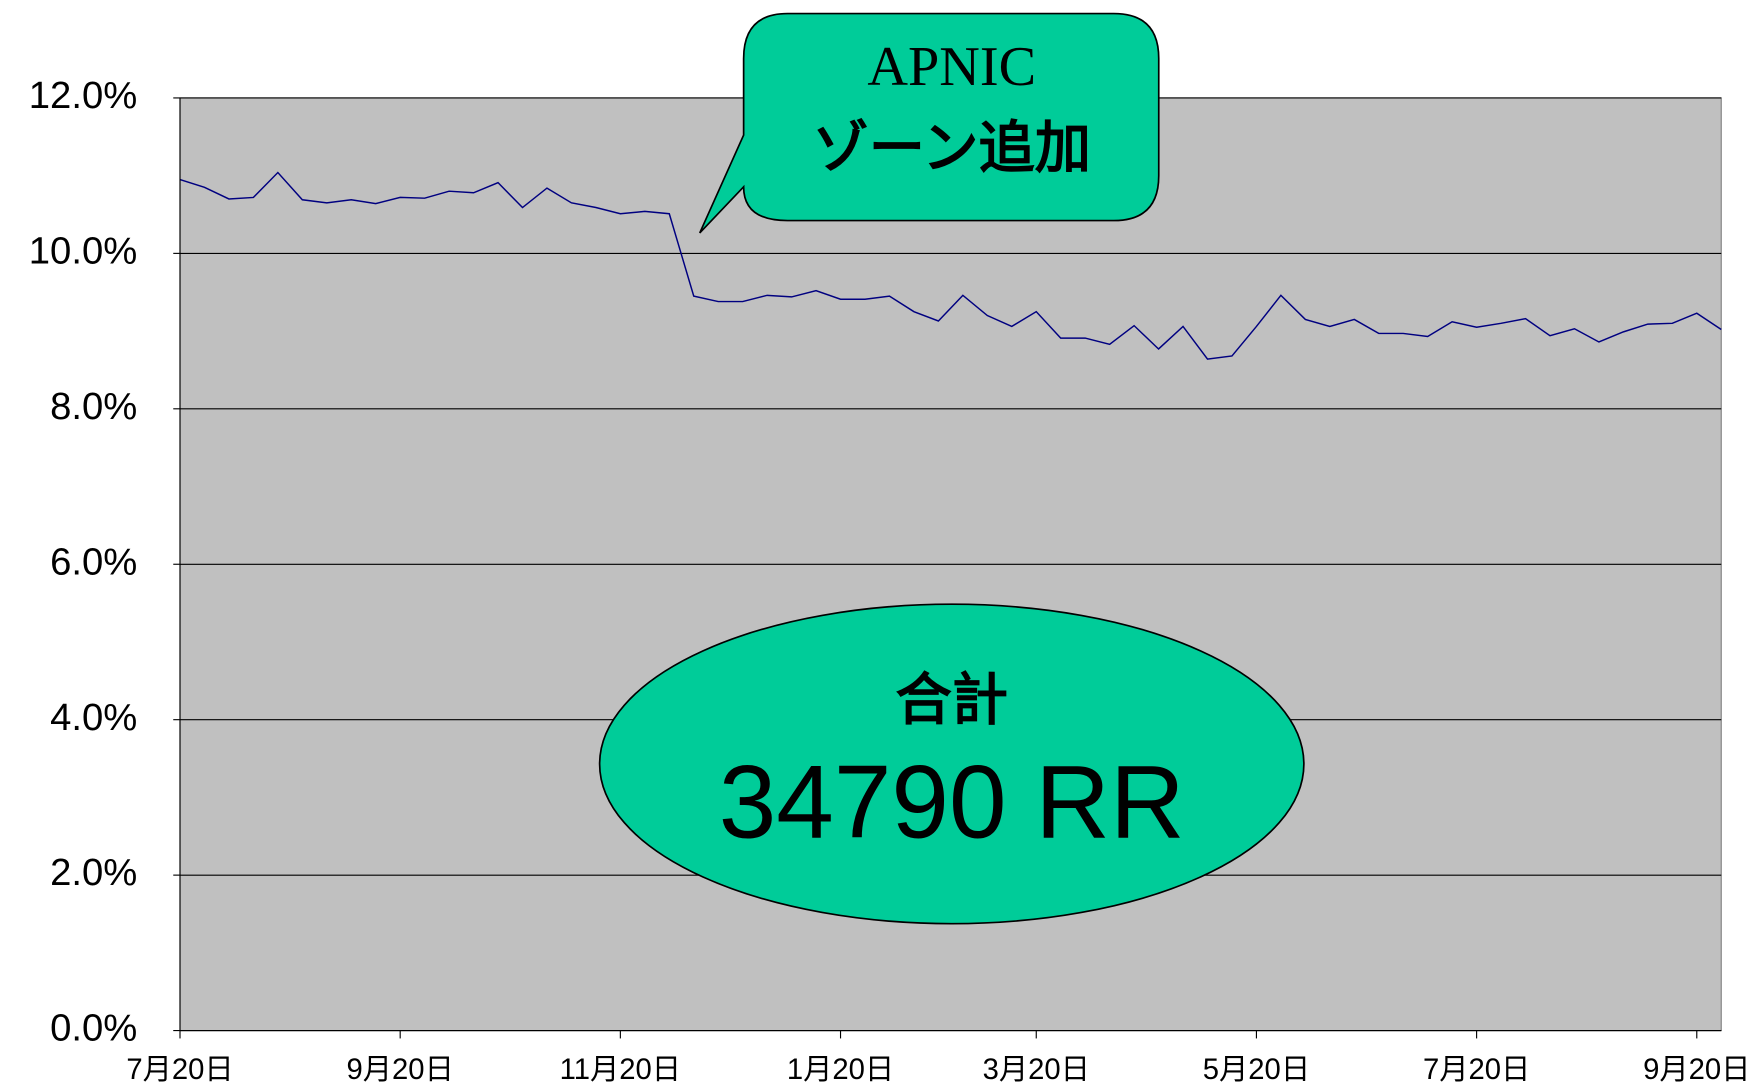 This screenshot has width=1764, height=1088. Describe the element at coordinates (93, 872) in the screenshot. I see `y-tick-label: 2.0%` at that location.